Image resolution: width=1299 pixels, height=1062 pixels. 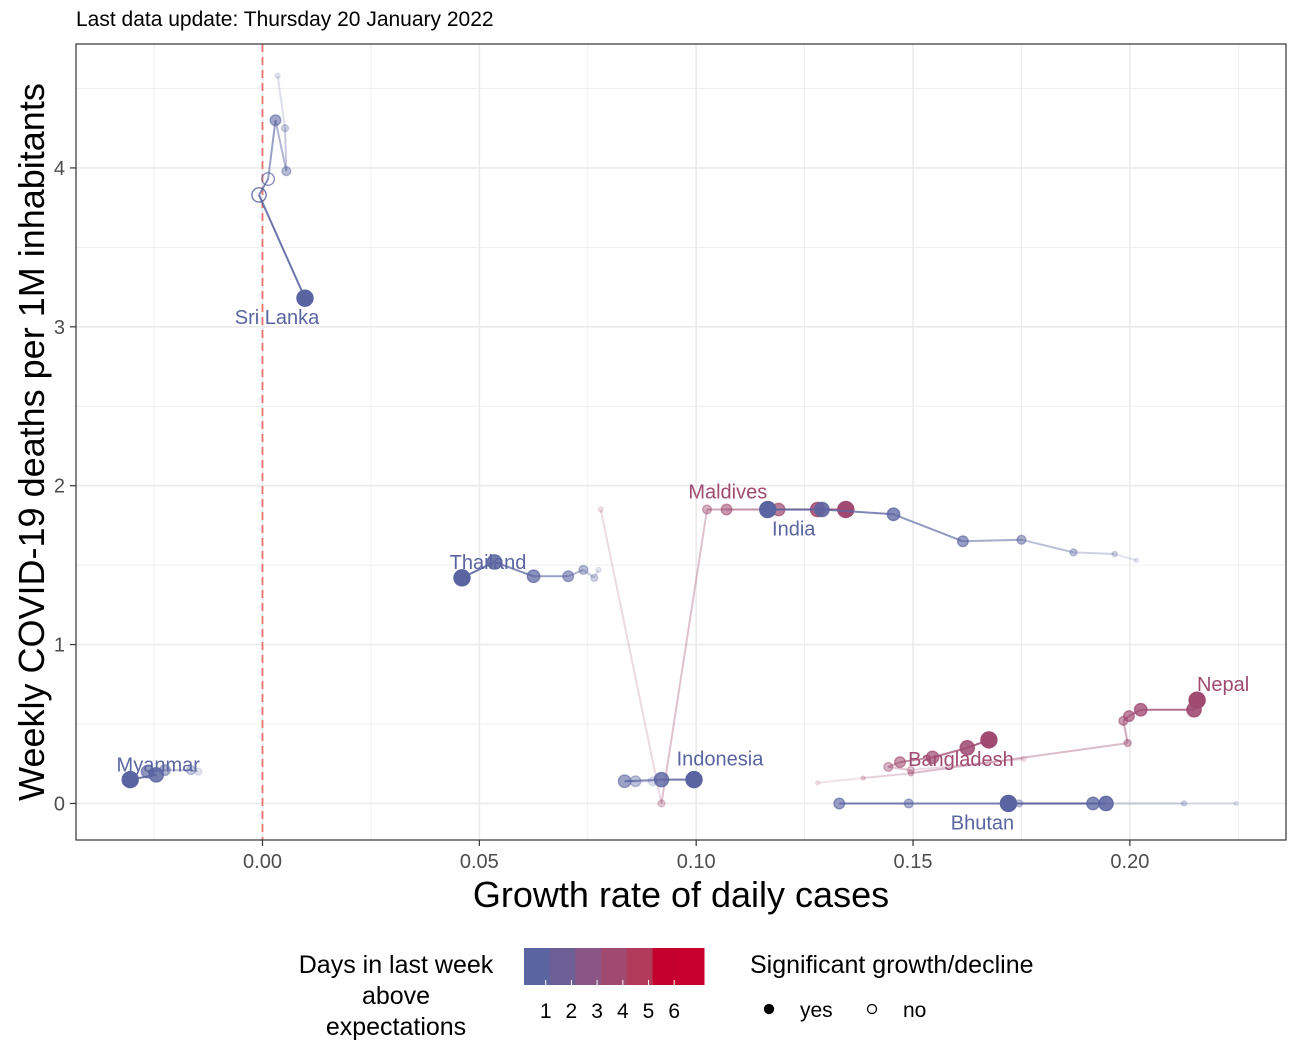 I want to click on legend-color-title: Days in last week, so click(x=396, y=965).